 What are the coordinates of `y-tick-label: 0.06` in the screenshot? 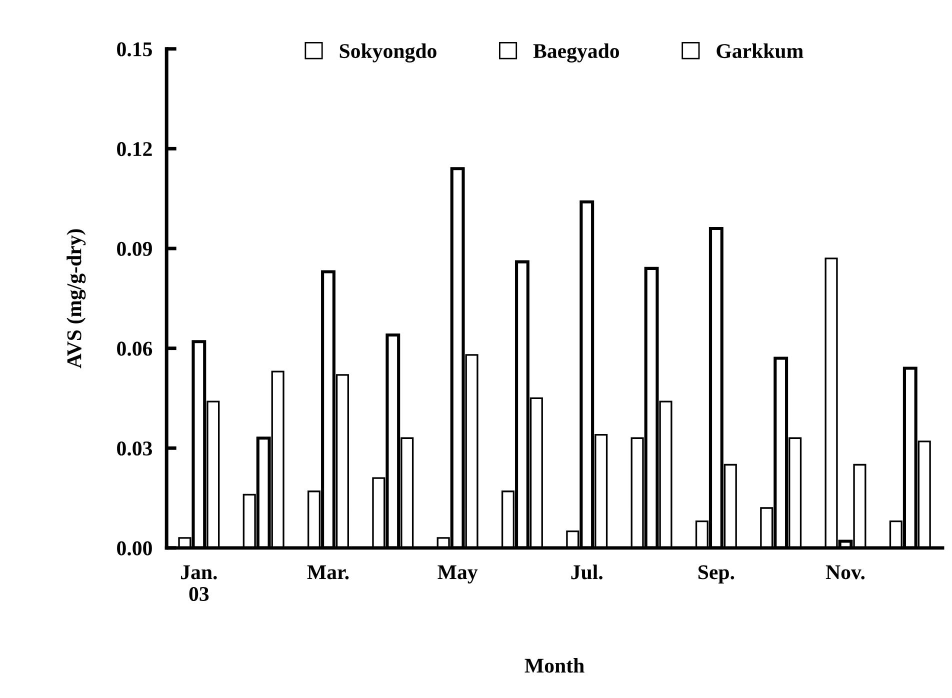 It's located at (134, 349).